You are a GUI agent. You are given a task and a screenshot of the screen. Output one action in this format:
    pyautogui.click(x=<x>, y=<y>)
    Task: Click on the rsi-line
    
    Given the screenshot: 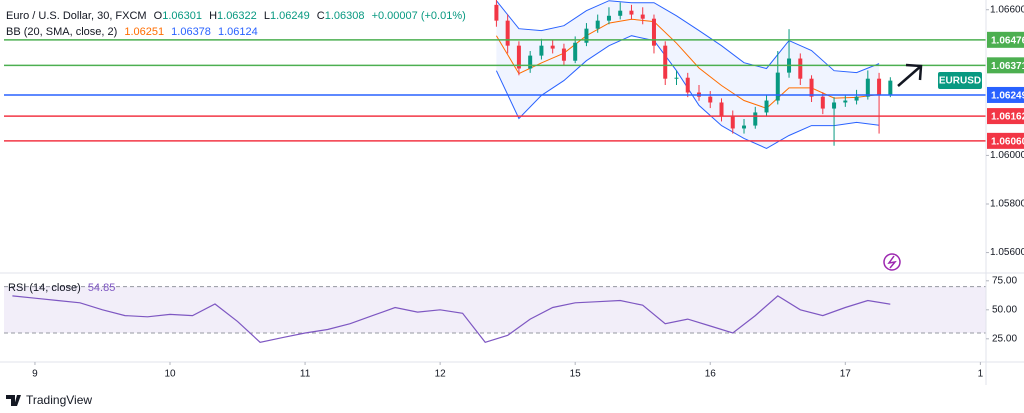 What is the action you would take?
    pyautogui.click(x=451, y=319)
    